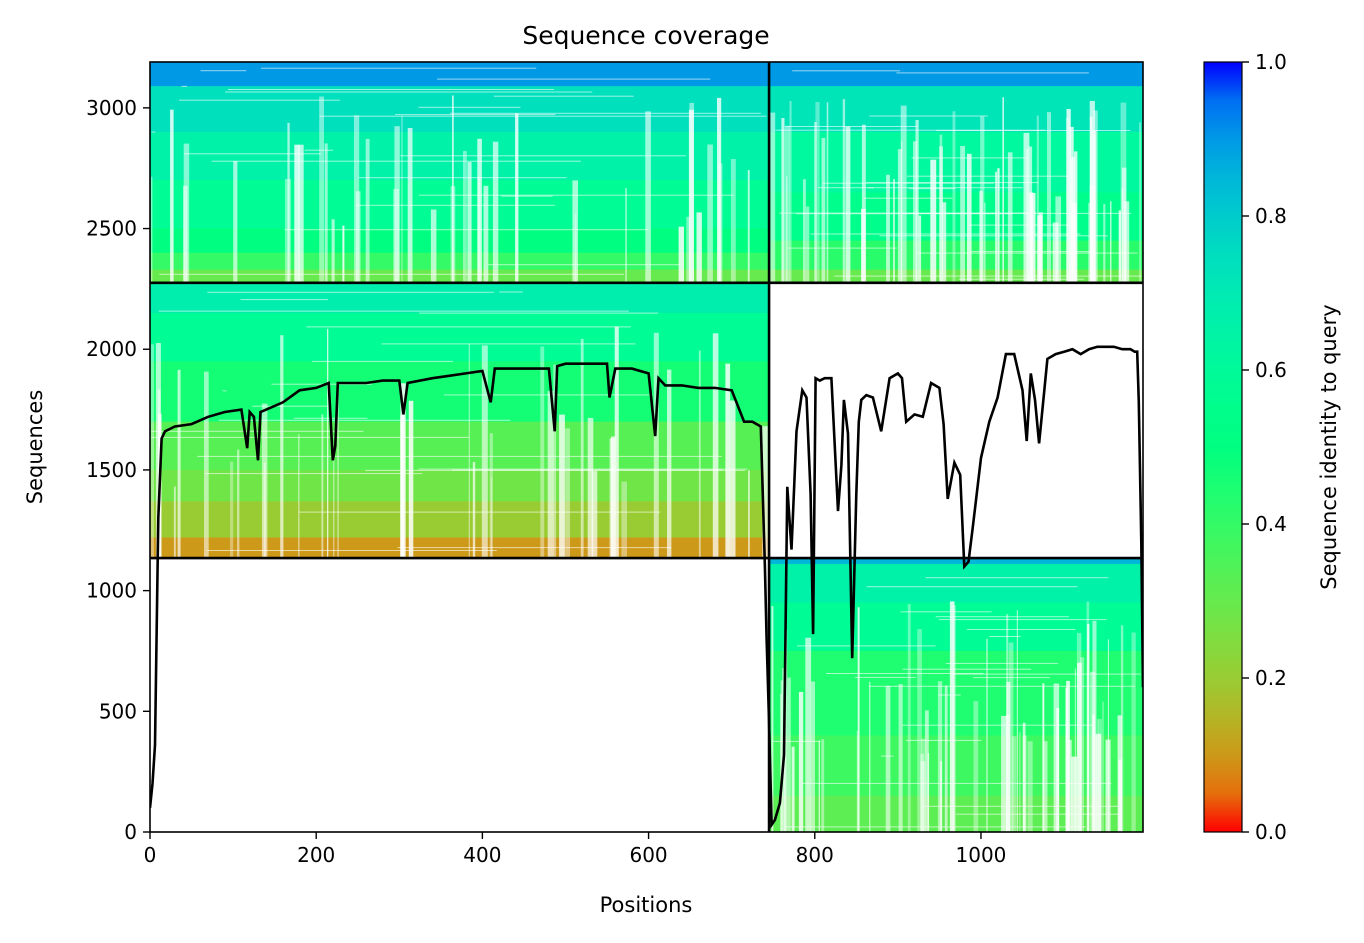 The width and height of the screenshot is (1364, 943). What do you see at coordinates (1329, 446) in the screenshot?
I see `colorbar-label: Sequence identity to query` at bounding box center [1329, 446].